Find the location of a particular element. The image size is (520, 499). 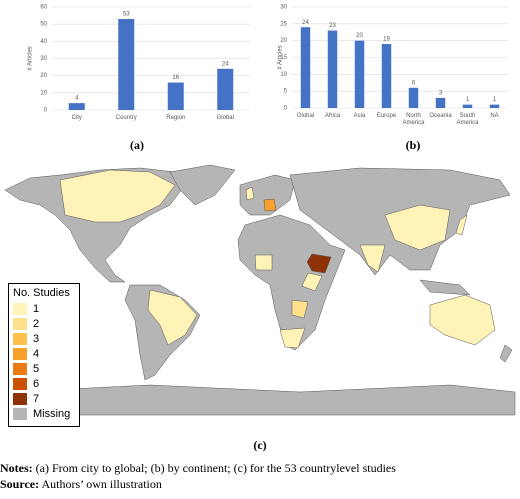

x-tick-label: Europe is located at coordinates (386, 116).